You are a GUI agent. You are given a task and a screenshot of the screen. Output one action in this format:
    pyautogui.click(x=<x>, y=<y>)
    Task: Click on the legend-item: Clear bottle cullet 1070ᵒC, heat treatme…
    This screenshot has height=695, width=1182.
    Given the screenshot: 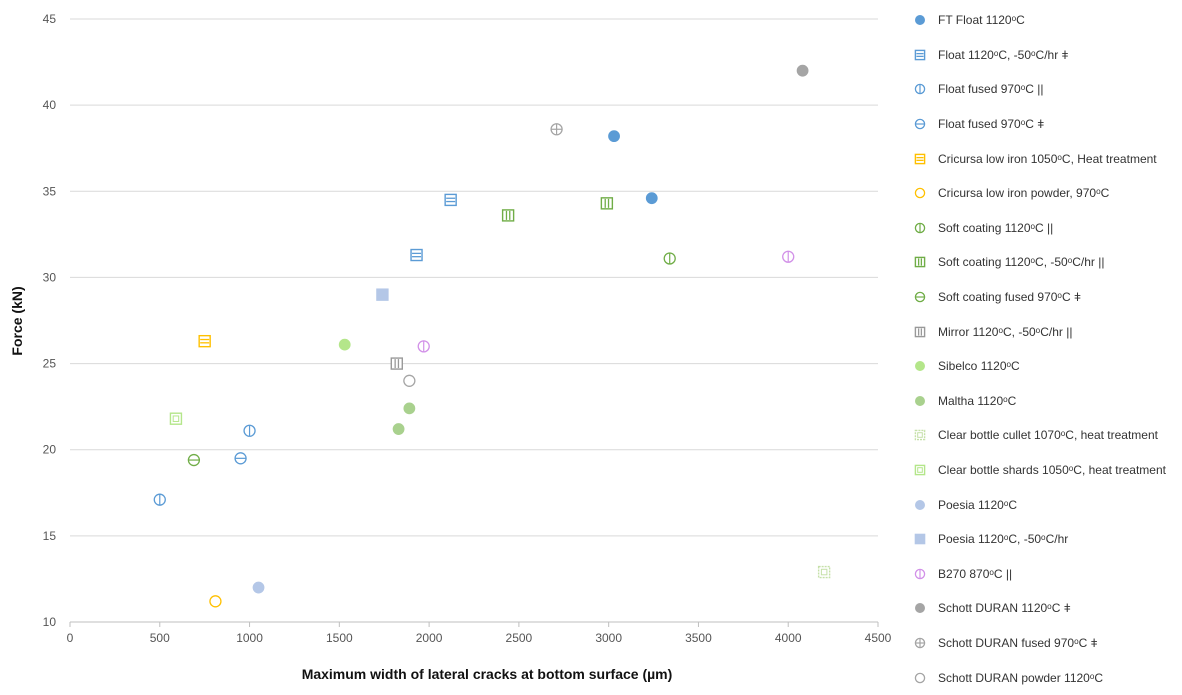 What is the action you would take?
    pyautogui.click(x=1048, y=435)
    